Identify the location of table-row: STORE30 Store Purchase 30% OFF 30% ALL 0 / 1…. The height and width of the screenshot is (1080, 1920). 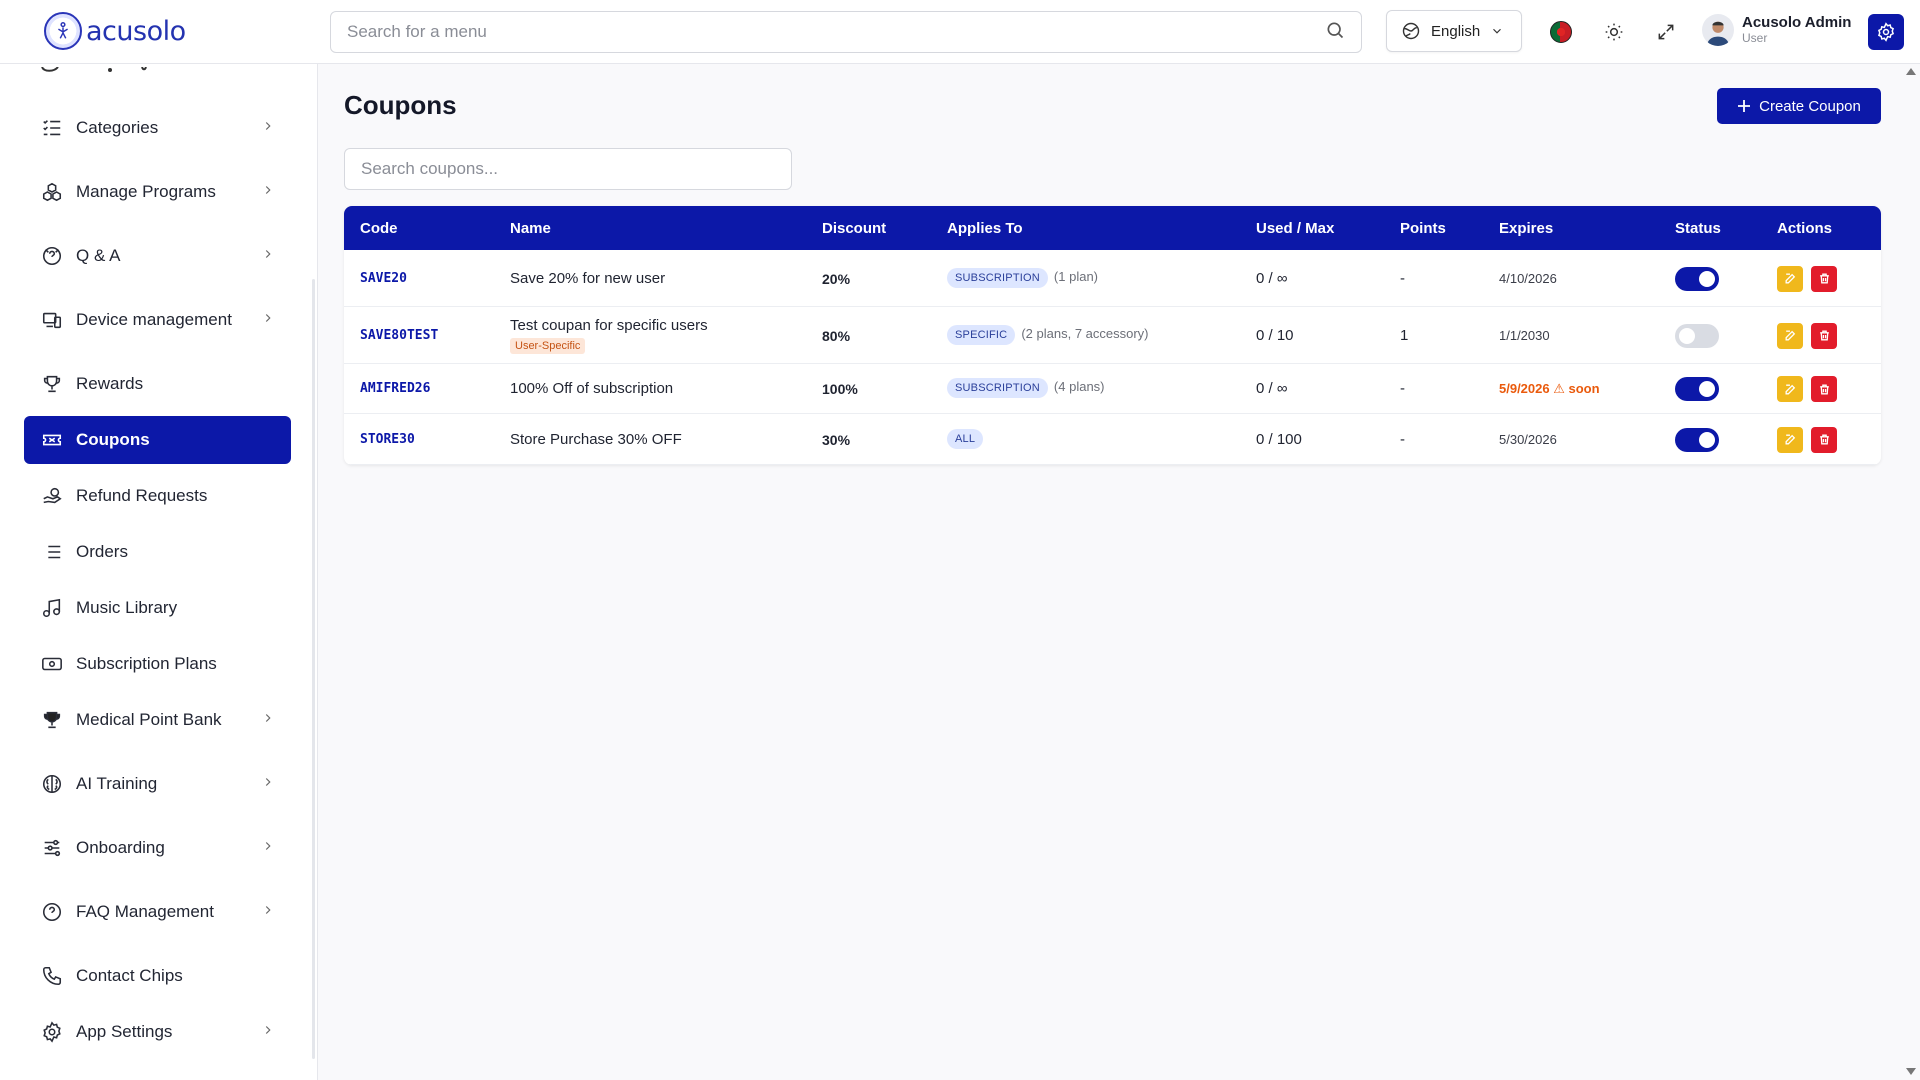
(1112, 439).